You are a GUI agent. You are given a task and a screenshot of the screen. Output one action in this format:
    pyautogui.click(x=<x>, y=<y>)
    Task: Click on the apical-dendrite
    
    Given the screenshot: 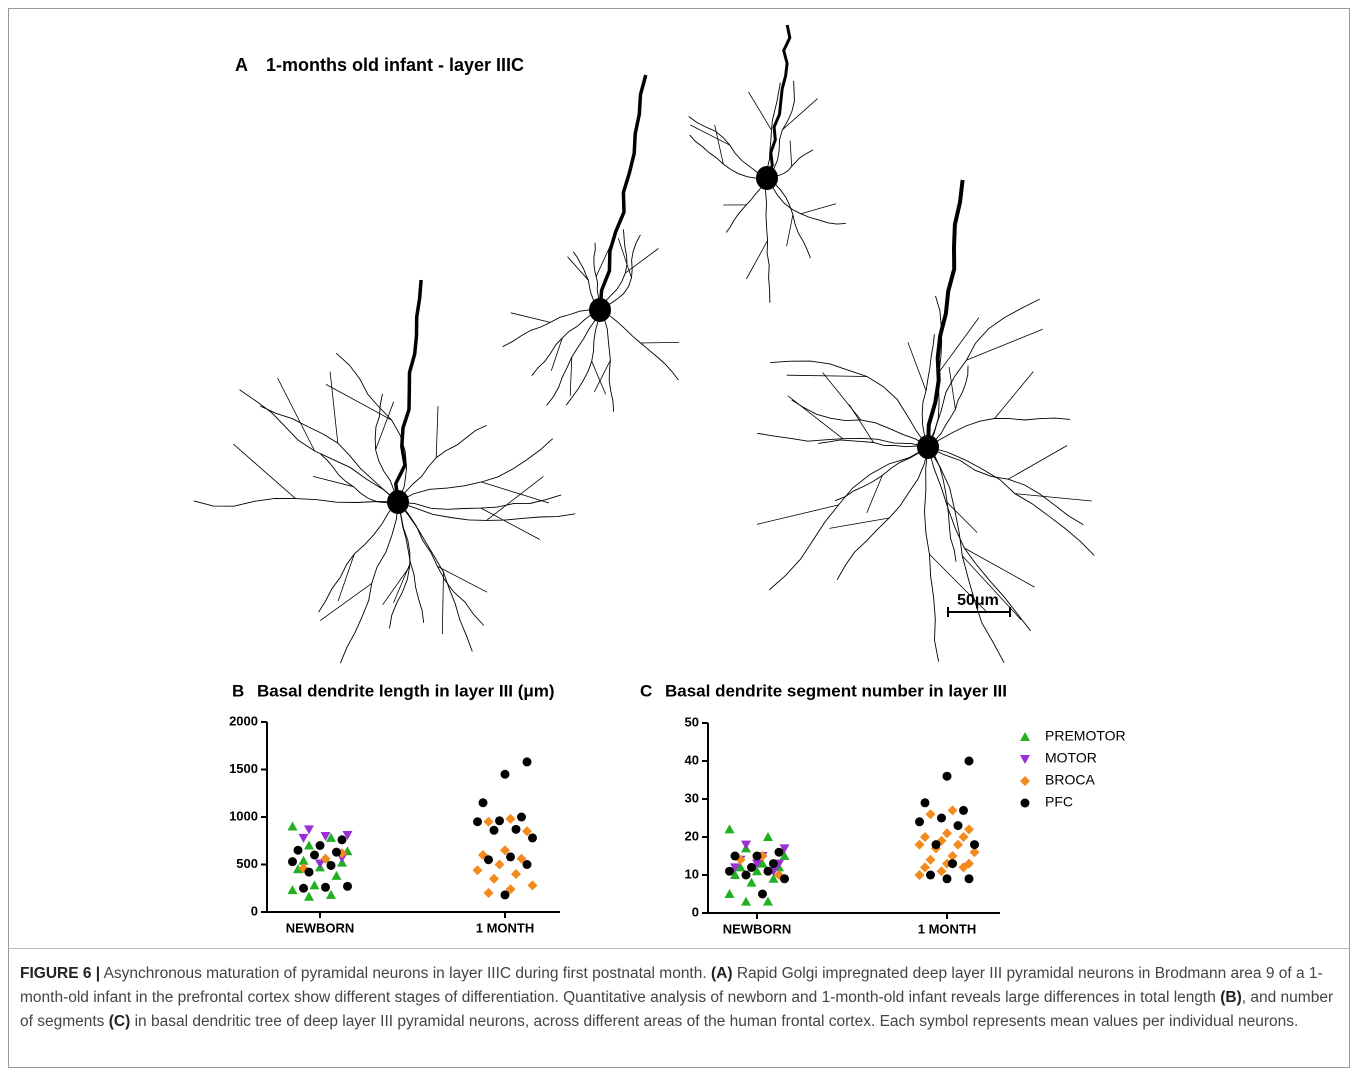 What is the action you would take?
    pyautogui.click(x=408, y=391)
    